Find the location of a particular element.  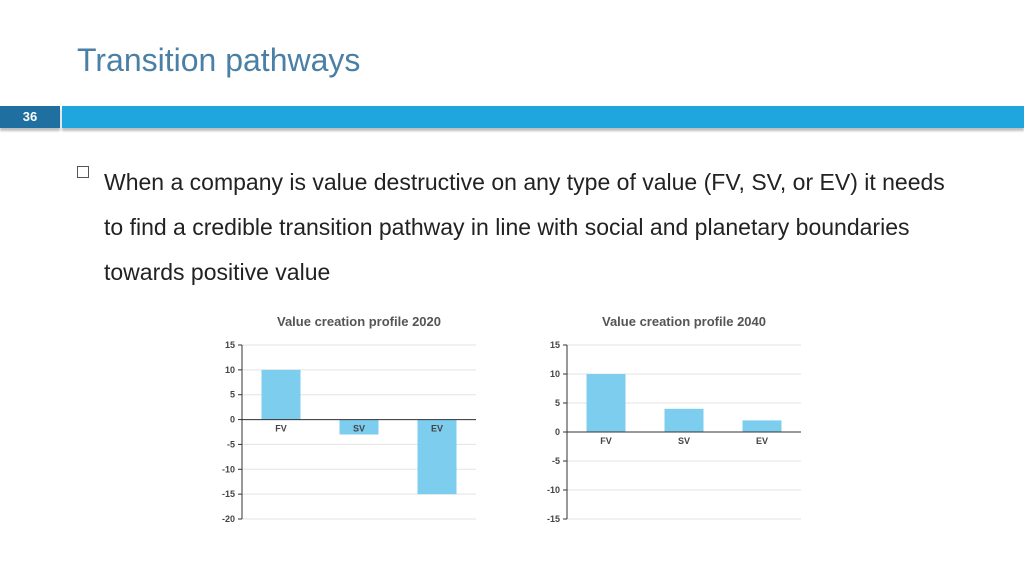

chart-title: Value creation profile 2020 is located at coordinates (359, 321).